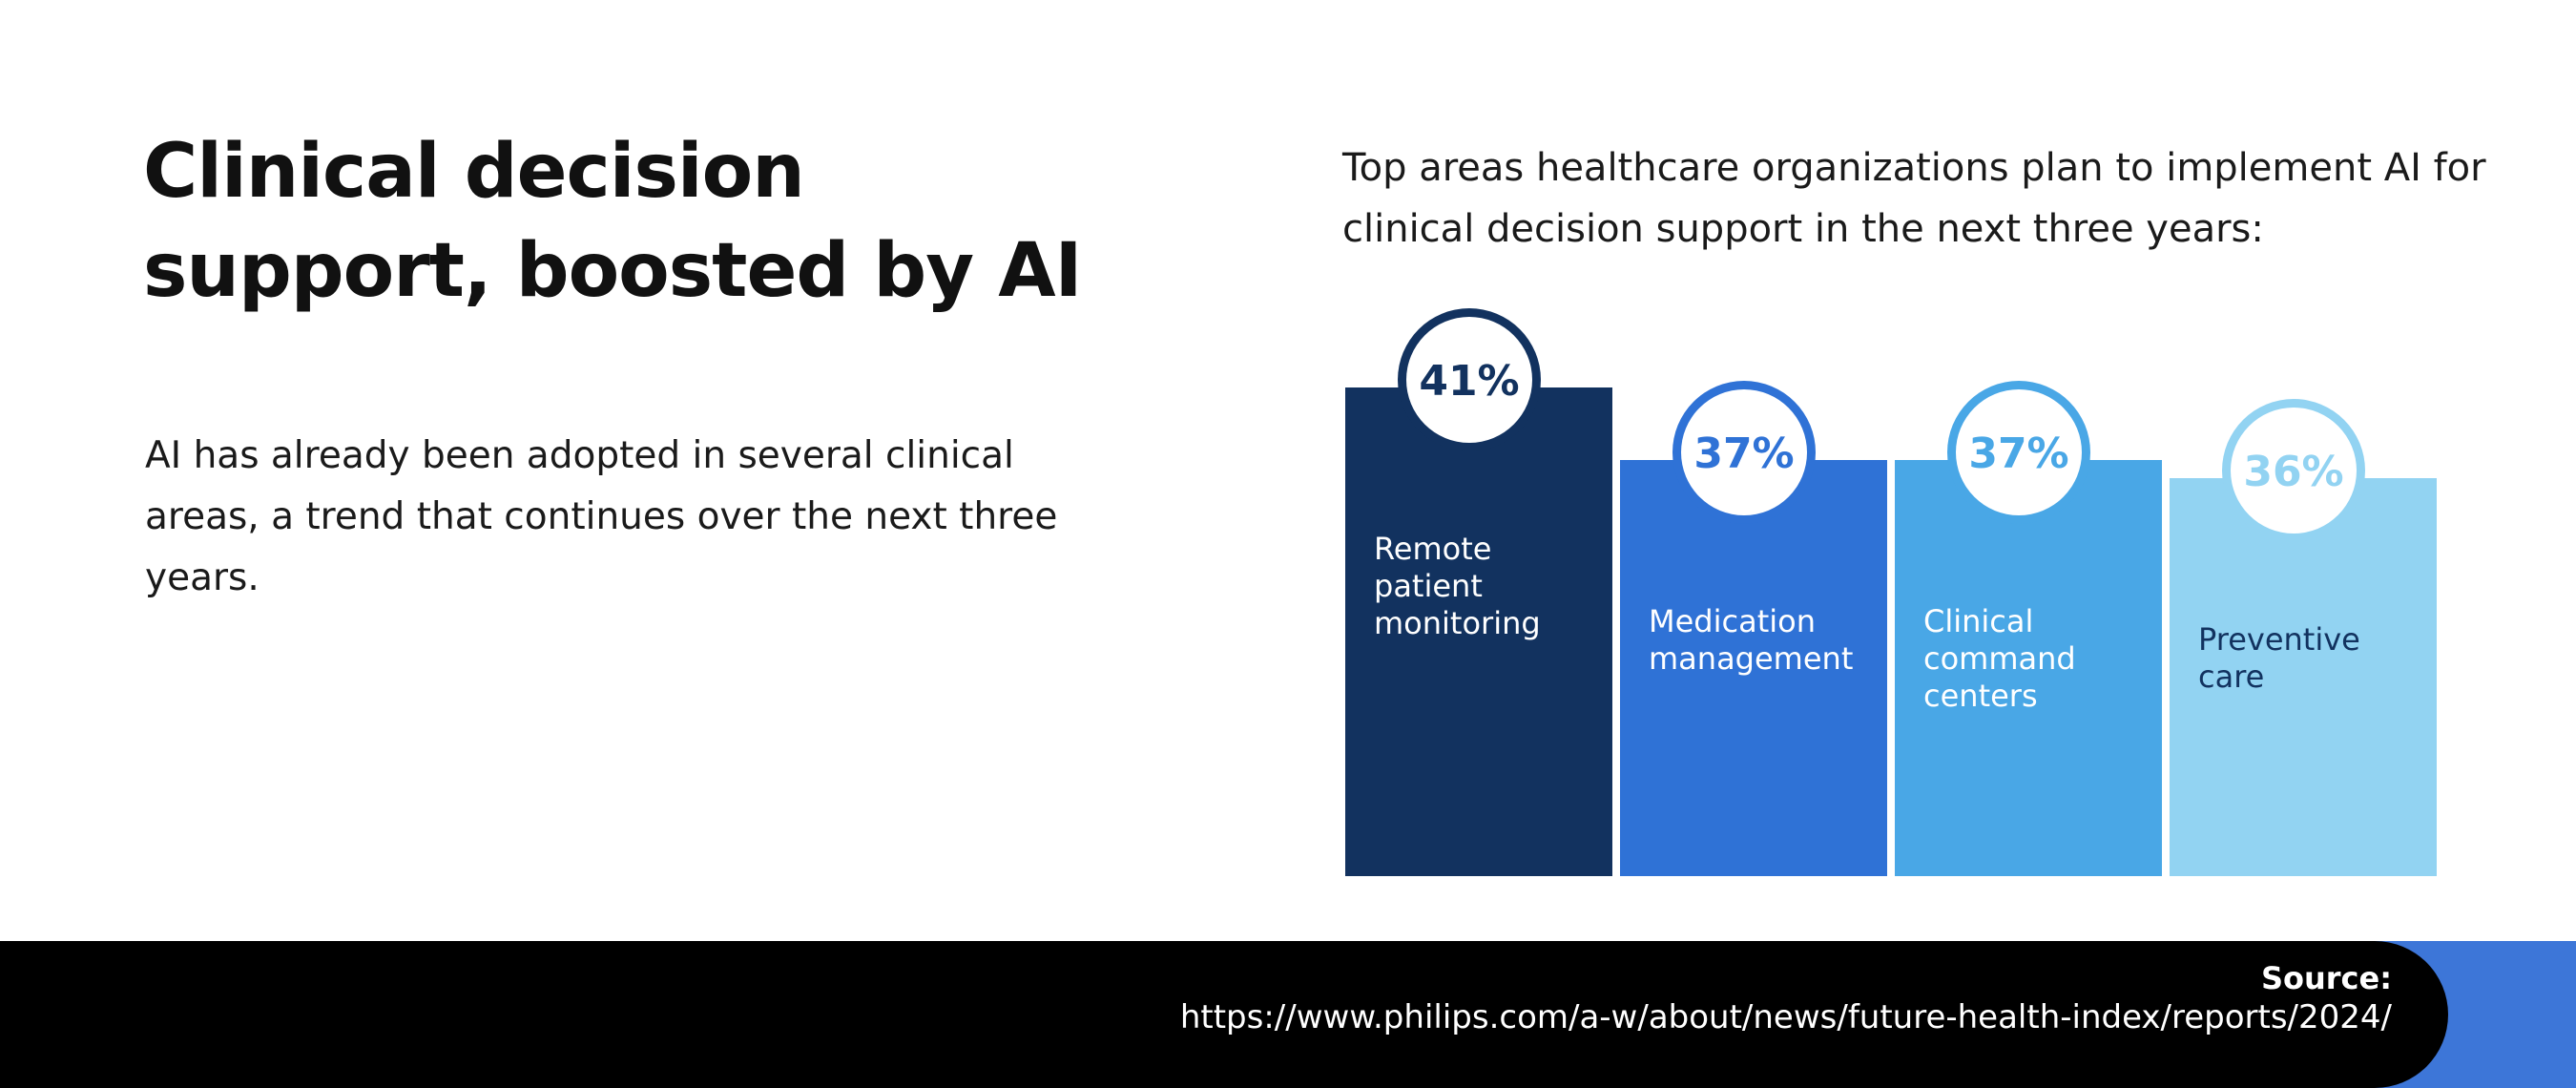 The height and width of the screenshot is (1088, 2576). I want to click on bar-1-value-label: 41%, so click(1469, 382).